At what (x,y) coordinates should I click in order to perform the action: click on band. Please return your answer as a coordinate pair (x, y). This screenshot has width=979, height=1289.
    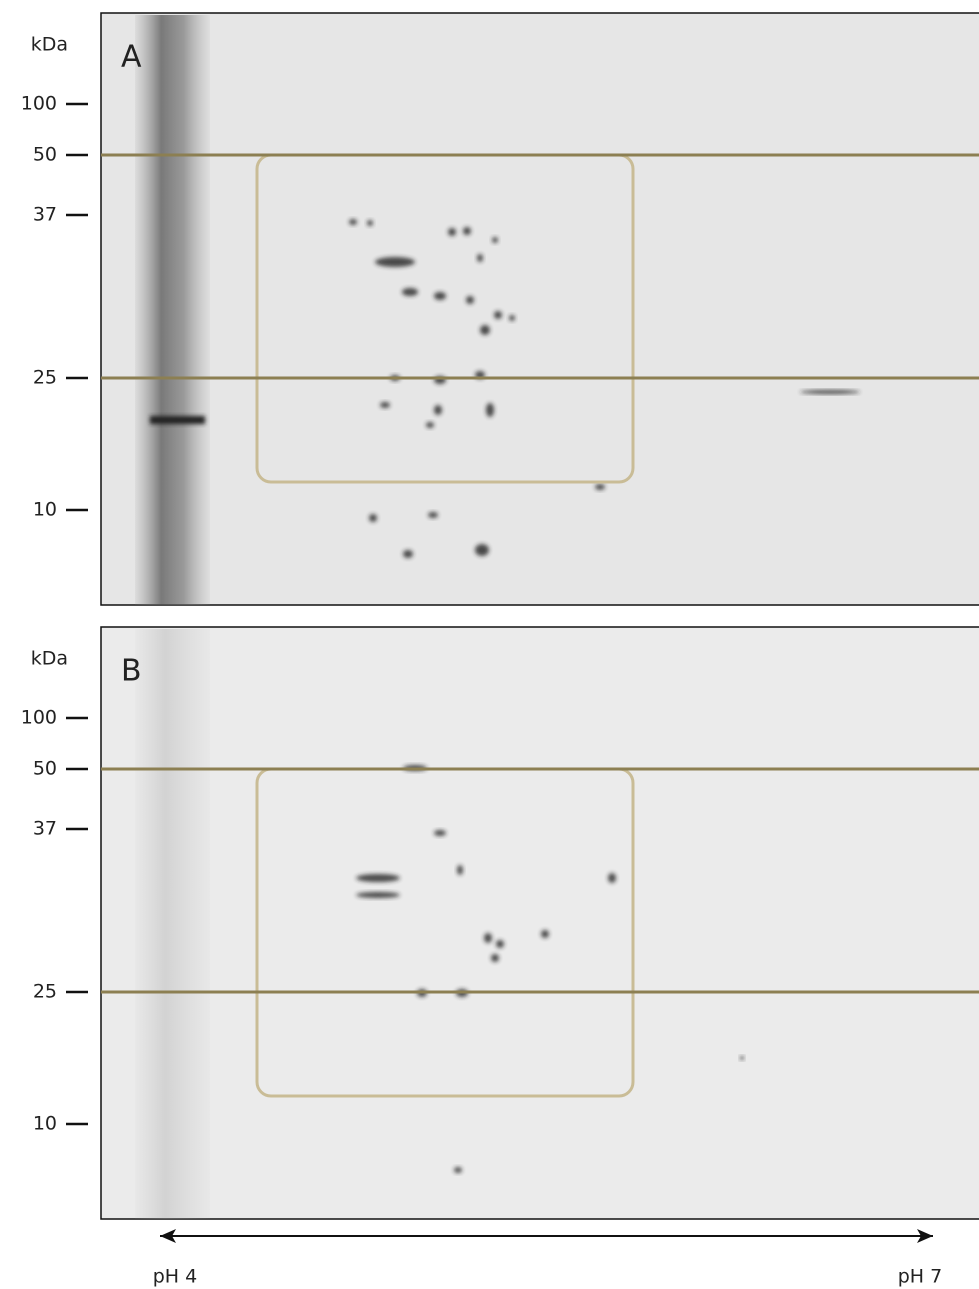
    Looking at the image, I should click on (177, 420).